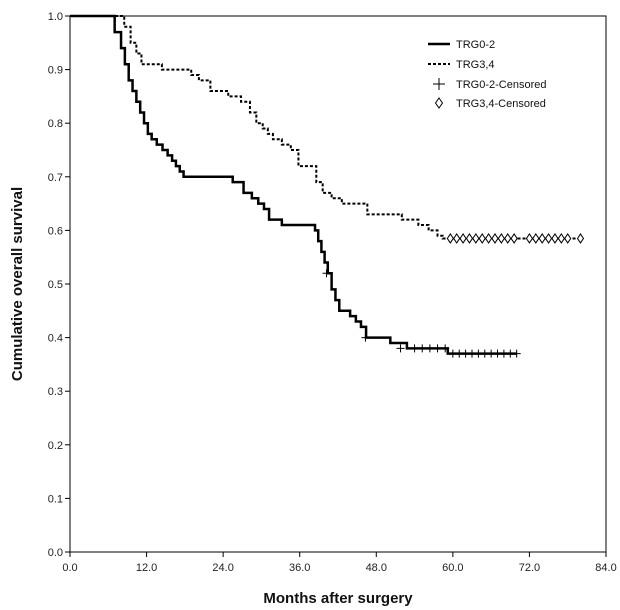  What do you see at coordinates (55, 231) in the screenshot?
I see `y-tick-label: 0.6` at bounding box center [55, 231].